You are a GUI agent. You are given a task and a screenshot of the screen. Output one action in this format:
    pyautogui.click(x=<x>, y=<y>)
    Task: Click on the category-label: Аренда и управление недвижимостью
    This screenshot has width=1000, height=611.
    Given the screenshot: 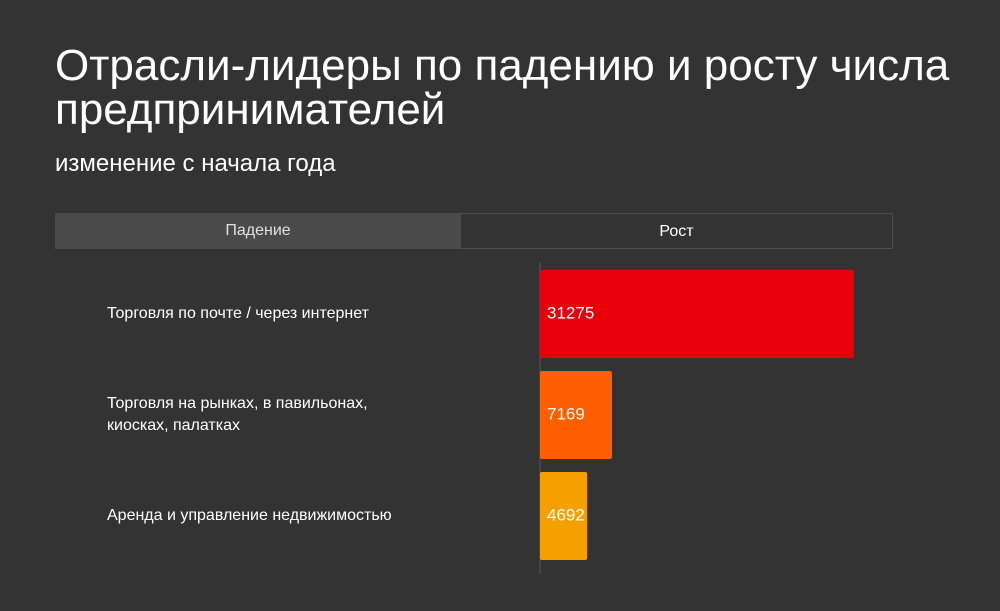 What is the action you would take?
    pyautogui.click(x=249, y=515)
    